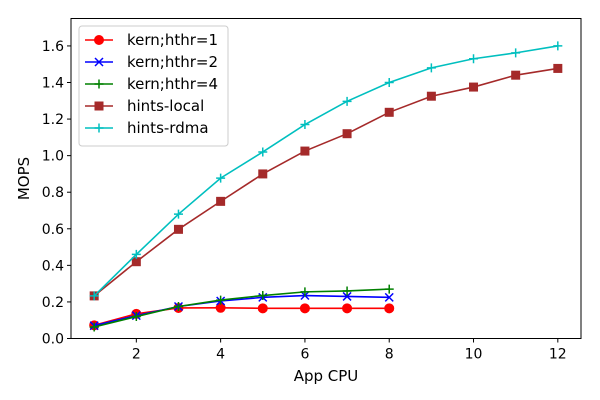  Describe the element at coordinates (558, 355) in the screenshot. I see `x-tick-label: 12` at that location.